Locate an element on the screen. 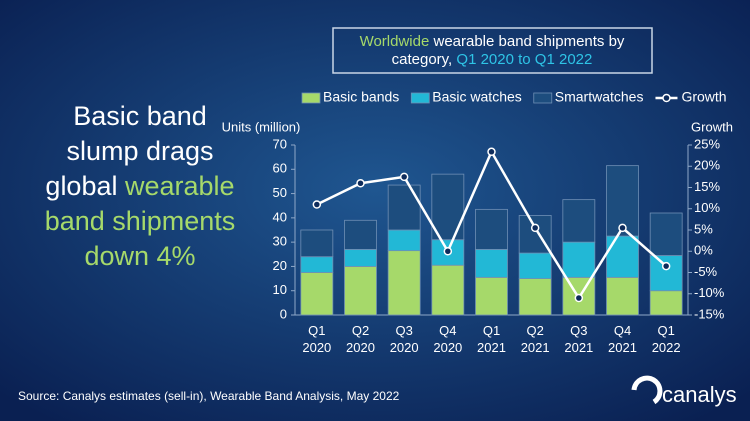 The height and width of the screenshot is (421, 750). headline-part: down 4% is located at coordinates (139, 256).